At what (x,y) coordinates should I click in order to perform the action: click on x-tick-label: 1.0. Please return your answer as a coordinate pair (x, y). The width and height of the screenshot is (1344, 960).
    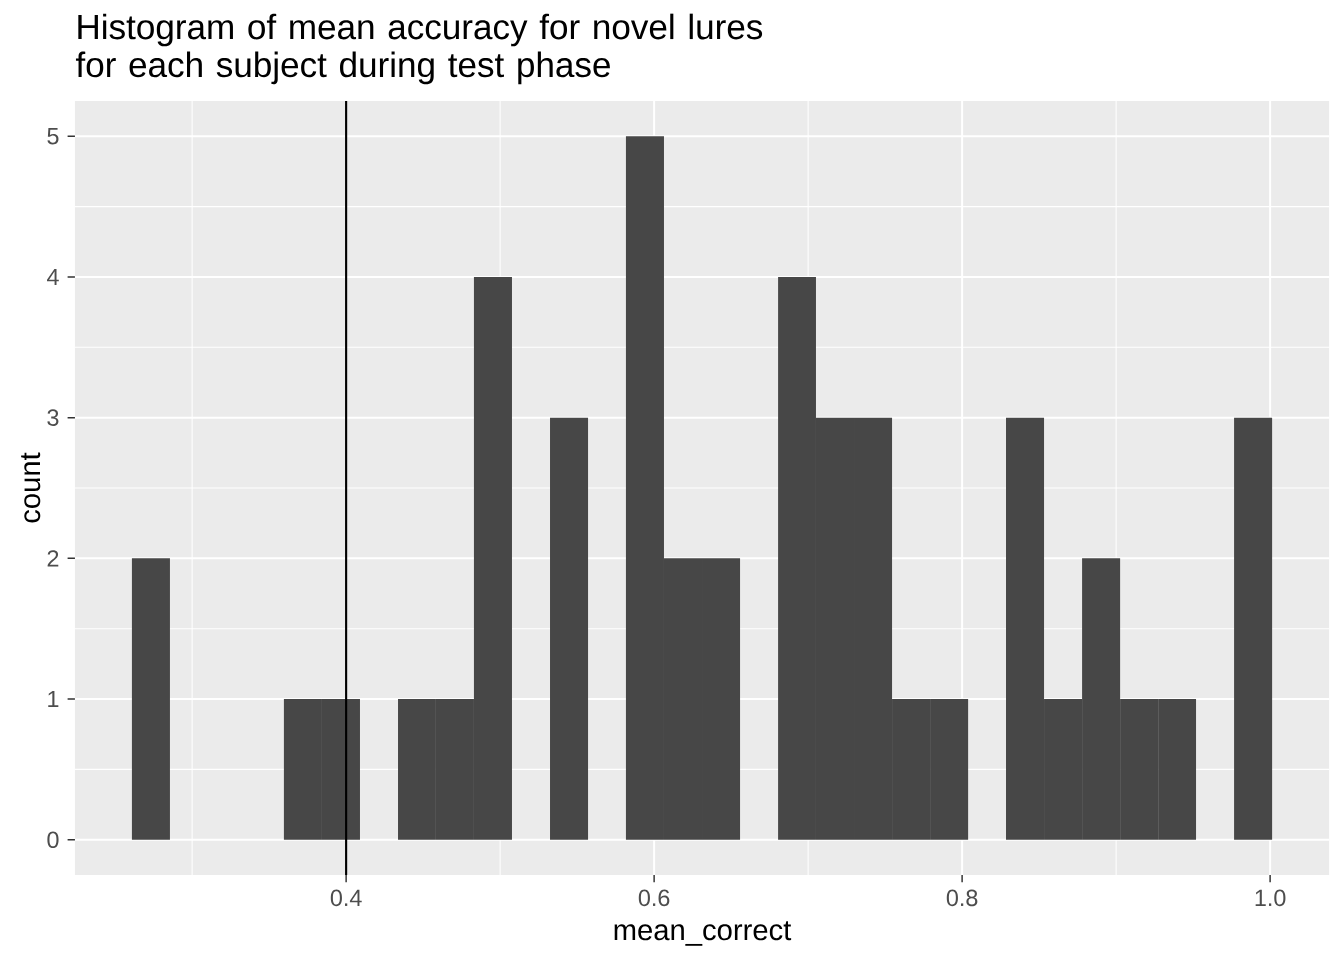
    Looking at the image, I should click on (1270, 898).